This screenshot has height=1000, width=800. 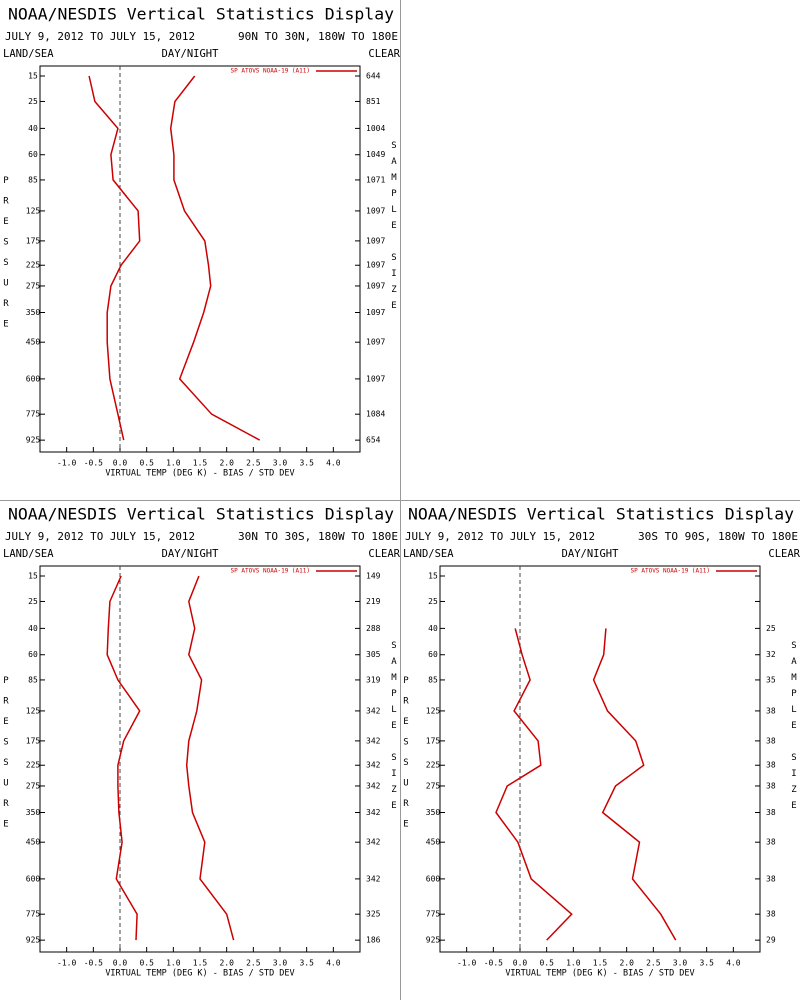 What do you see at coordinates (215, 258) in the screenshot?
I see `std-dev-line` at bounding box center [215, 258].